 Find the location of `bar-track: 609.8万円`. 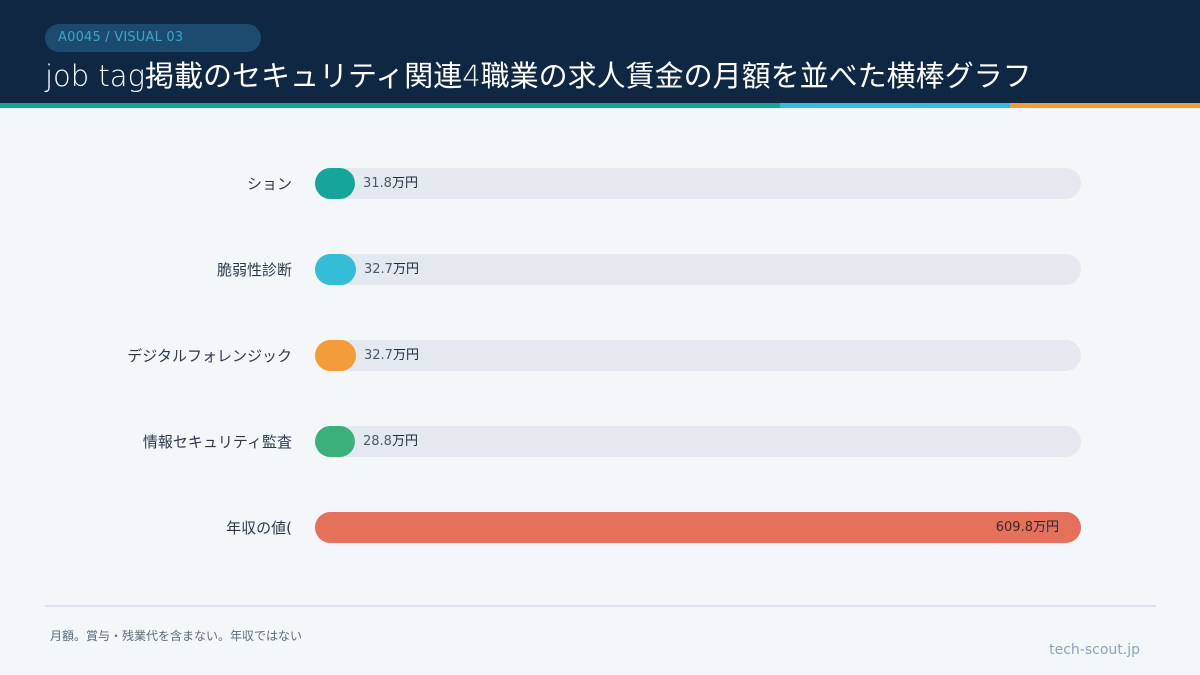

bar-track: 609.8万円 is located at coordinates (698, 527).